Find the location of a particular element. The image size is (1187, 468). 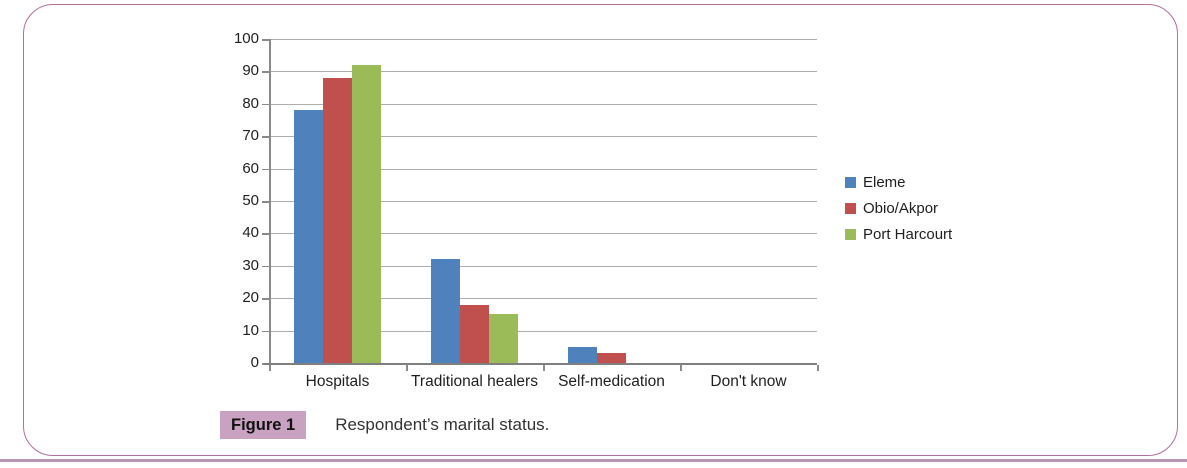

x-axis-line is located at coordinates (540, 364).